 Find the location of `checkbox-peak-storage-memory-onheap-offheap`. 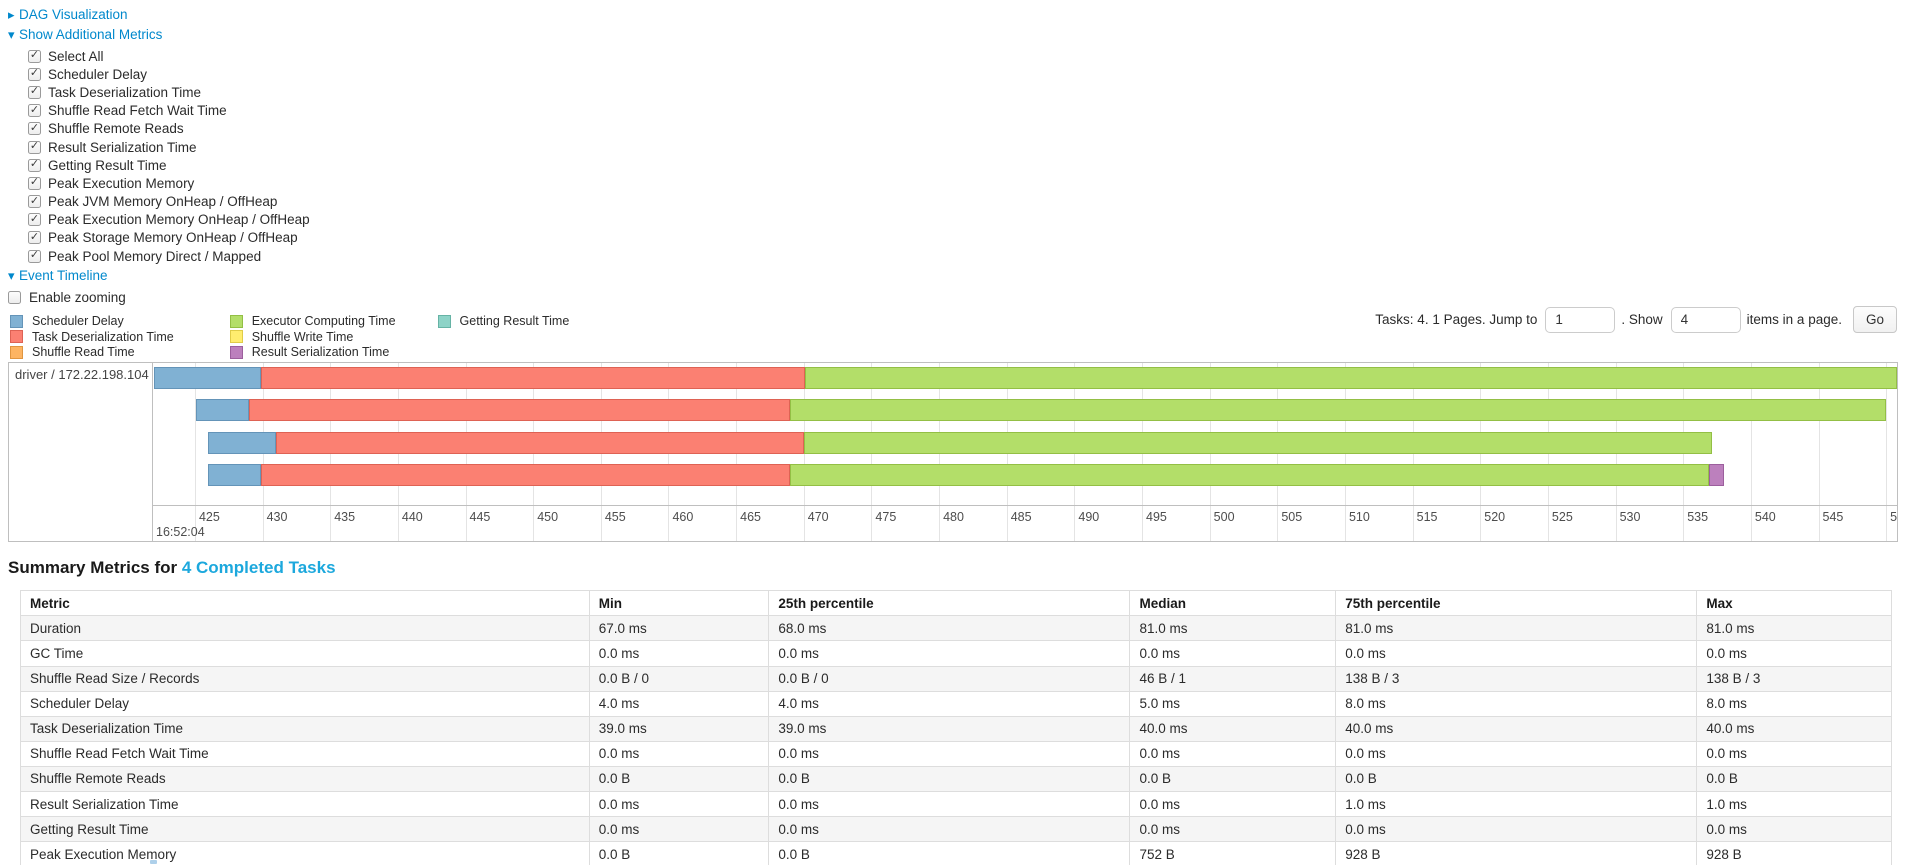

checkbox-peak-storage-memory-onheap-offheap is located at coordinates (34, 238).